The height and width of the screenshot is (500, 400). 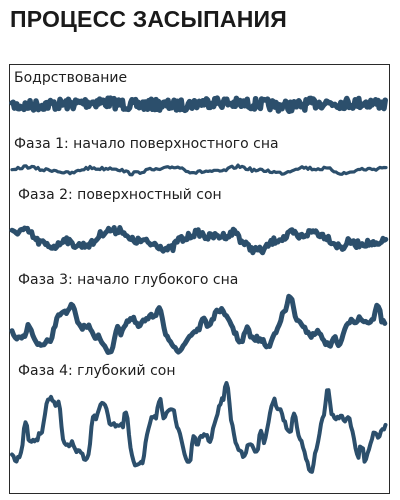 What do you see at coordinates (128, 280) in the screenshot?
I see `stage-label-phase-3: Фаза 3: начало глубокого сна` at bounding box center [128, 280].